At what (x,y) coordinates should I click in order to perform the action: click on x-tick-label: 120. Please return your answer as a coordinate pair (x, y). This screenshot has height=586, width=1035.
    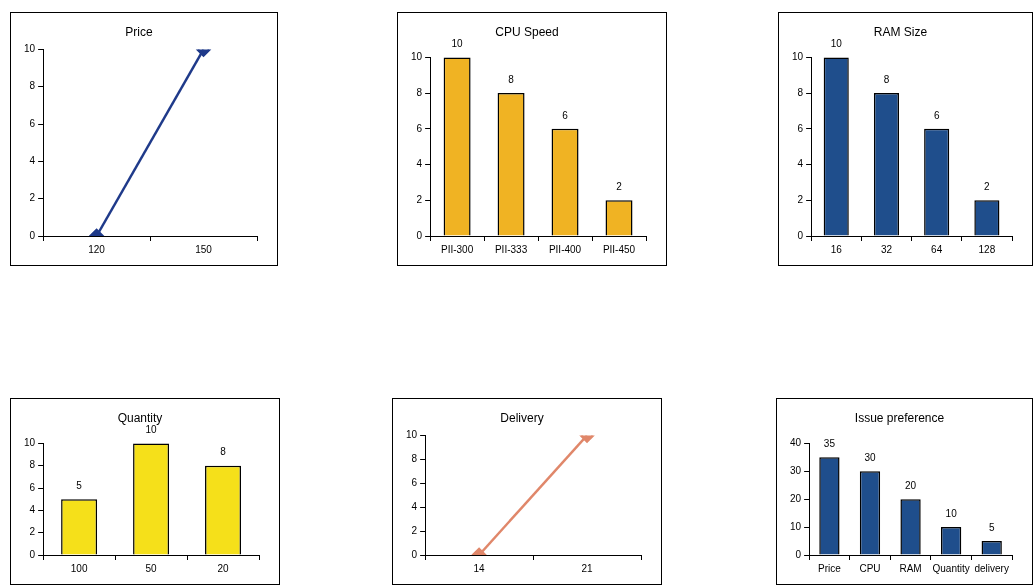
    Looking at the image, I should click on (97, 249).